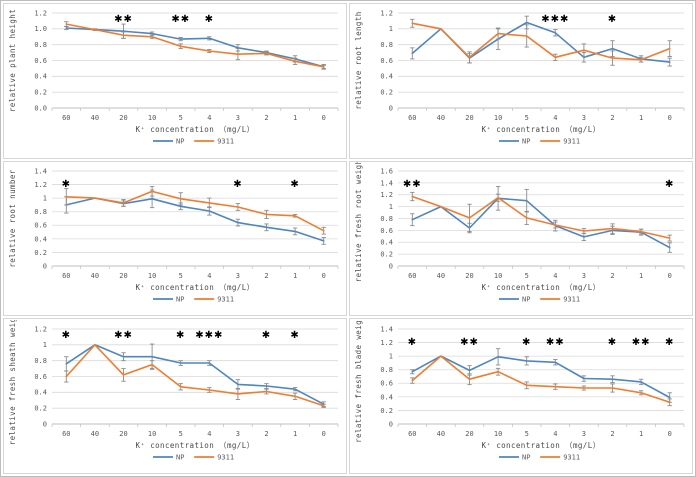  I want to click on y-axis-label: relative plant height, so click(12, 60).